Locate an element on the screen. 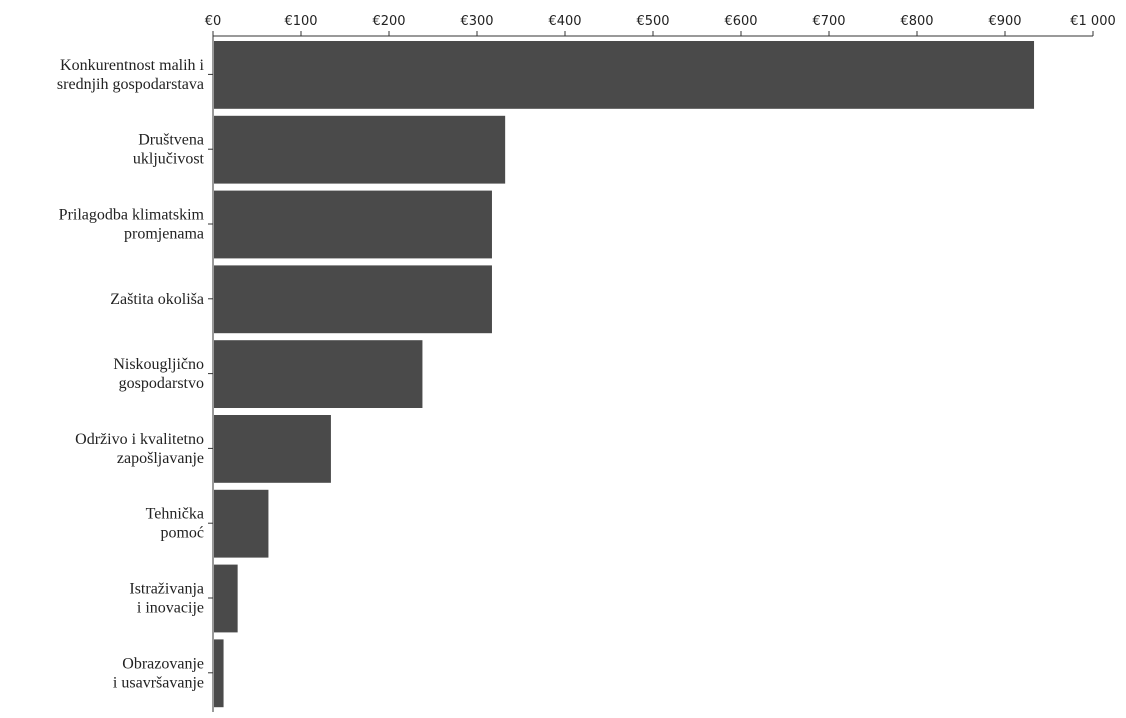 The height and width of the screenshot is (718, 1126). category-label-line: srednjih gospodarstava is located at coordinates (130, 84).